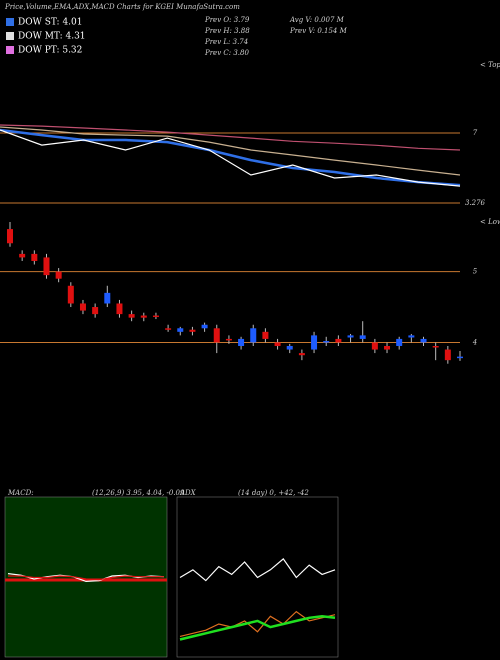  Describe the element at coordinates (50, 51) in the screenshot. I see `legend-label: DOW PT: 5.32` at that location.